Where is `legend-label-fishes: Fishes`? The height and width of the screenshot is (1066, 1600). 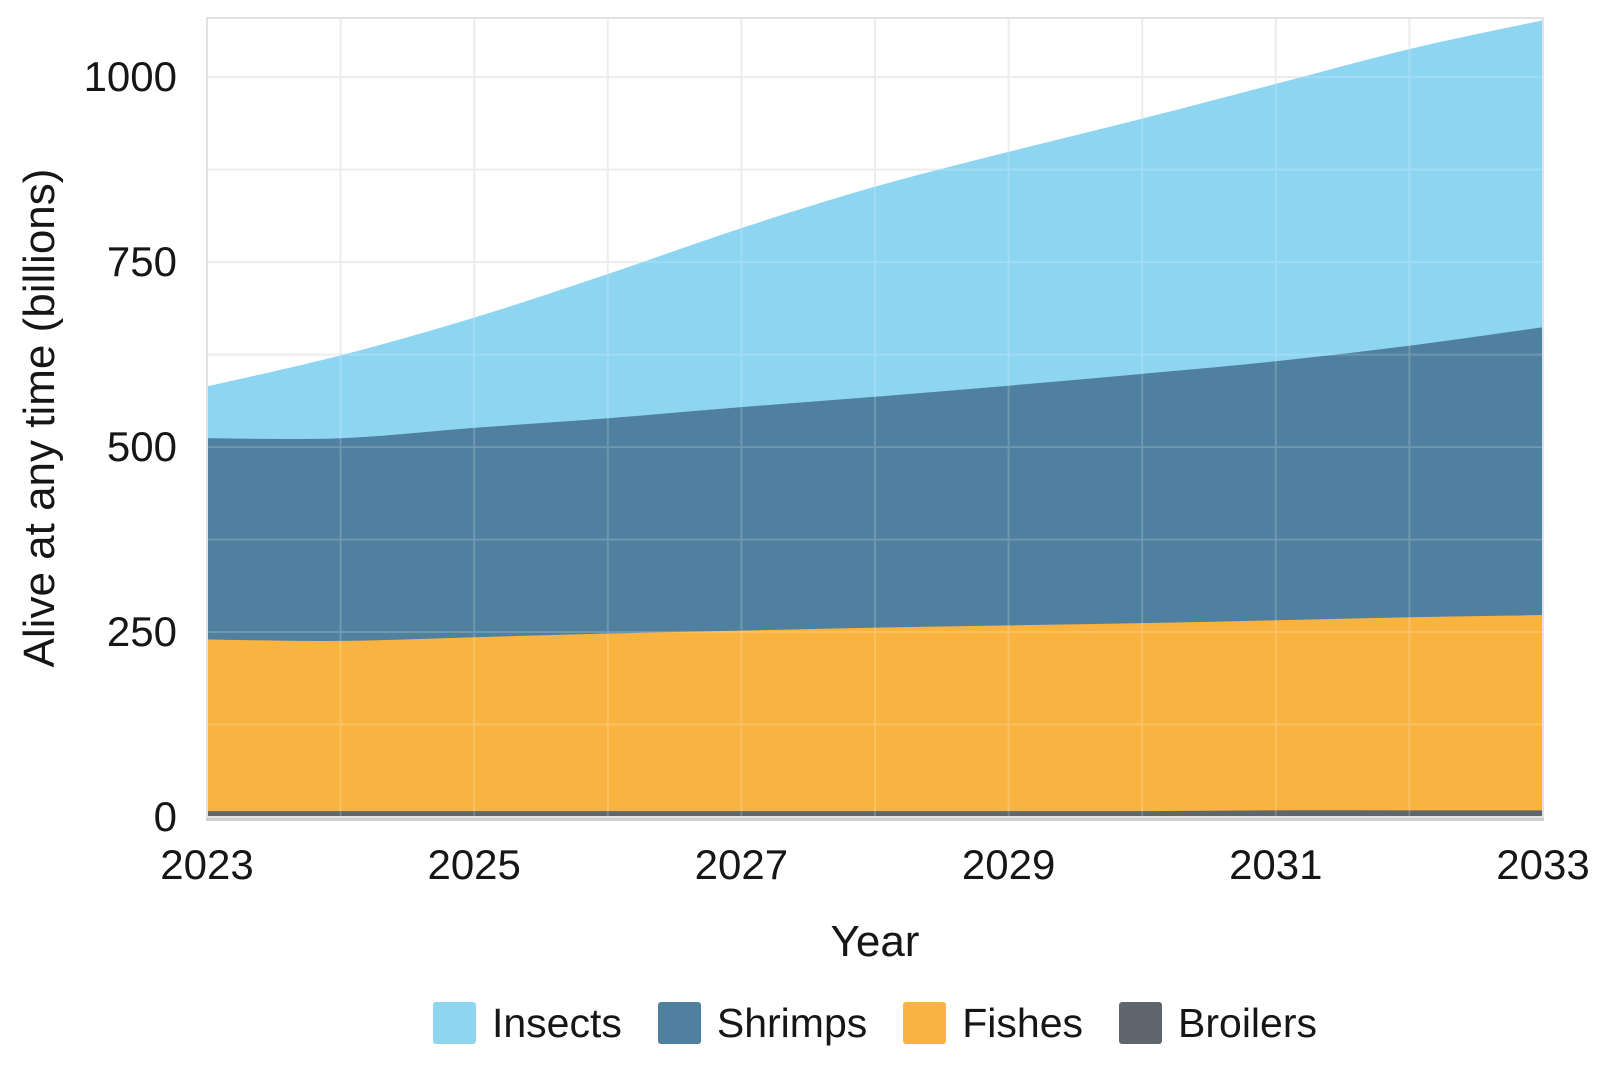 legend-label-fishes: Fishes is located at coordinates (1023, 1023).